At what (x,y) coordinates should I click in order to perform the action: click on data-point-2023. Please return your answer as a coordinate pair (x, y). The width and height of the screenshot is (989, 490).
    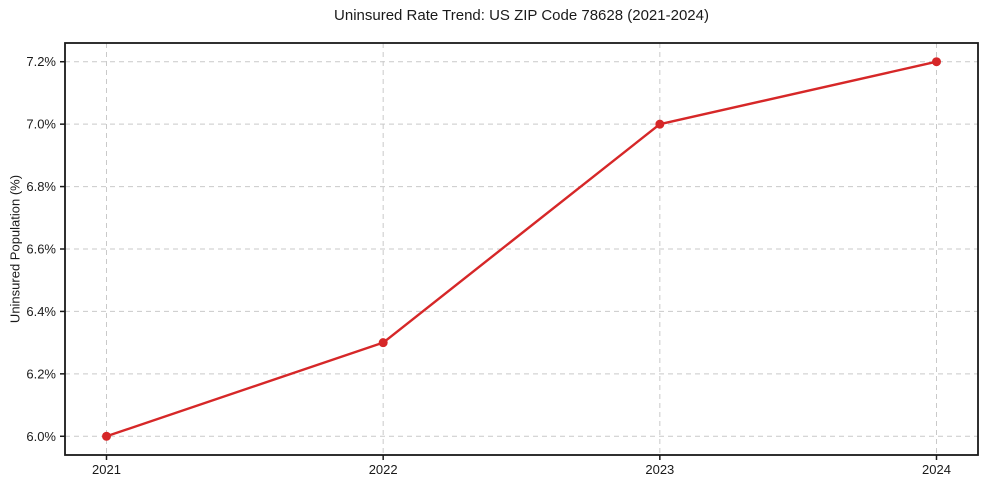
    Looking at the image, I should click on (660, 124).